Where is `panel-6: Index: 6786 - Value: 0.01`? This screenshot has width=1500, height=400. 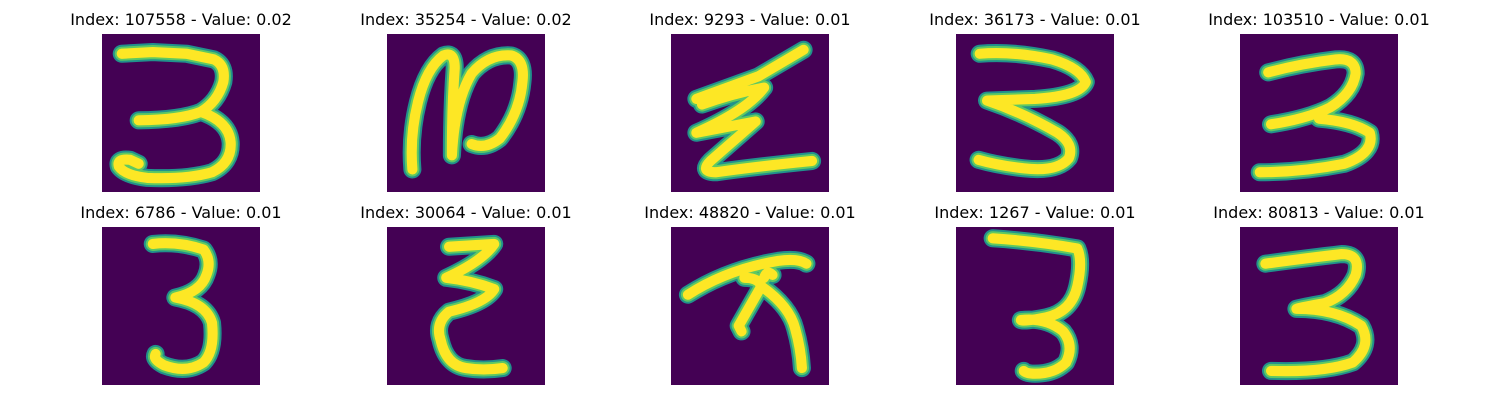 panel-6: Index: 6786 - Value: 0.01 is located at coordinates (181, 298).